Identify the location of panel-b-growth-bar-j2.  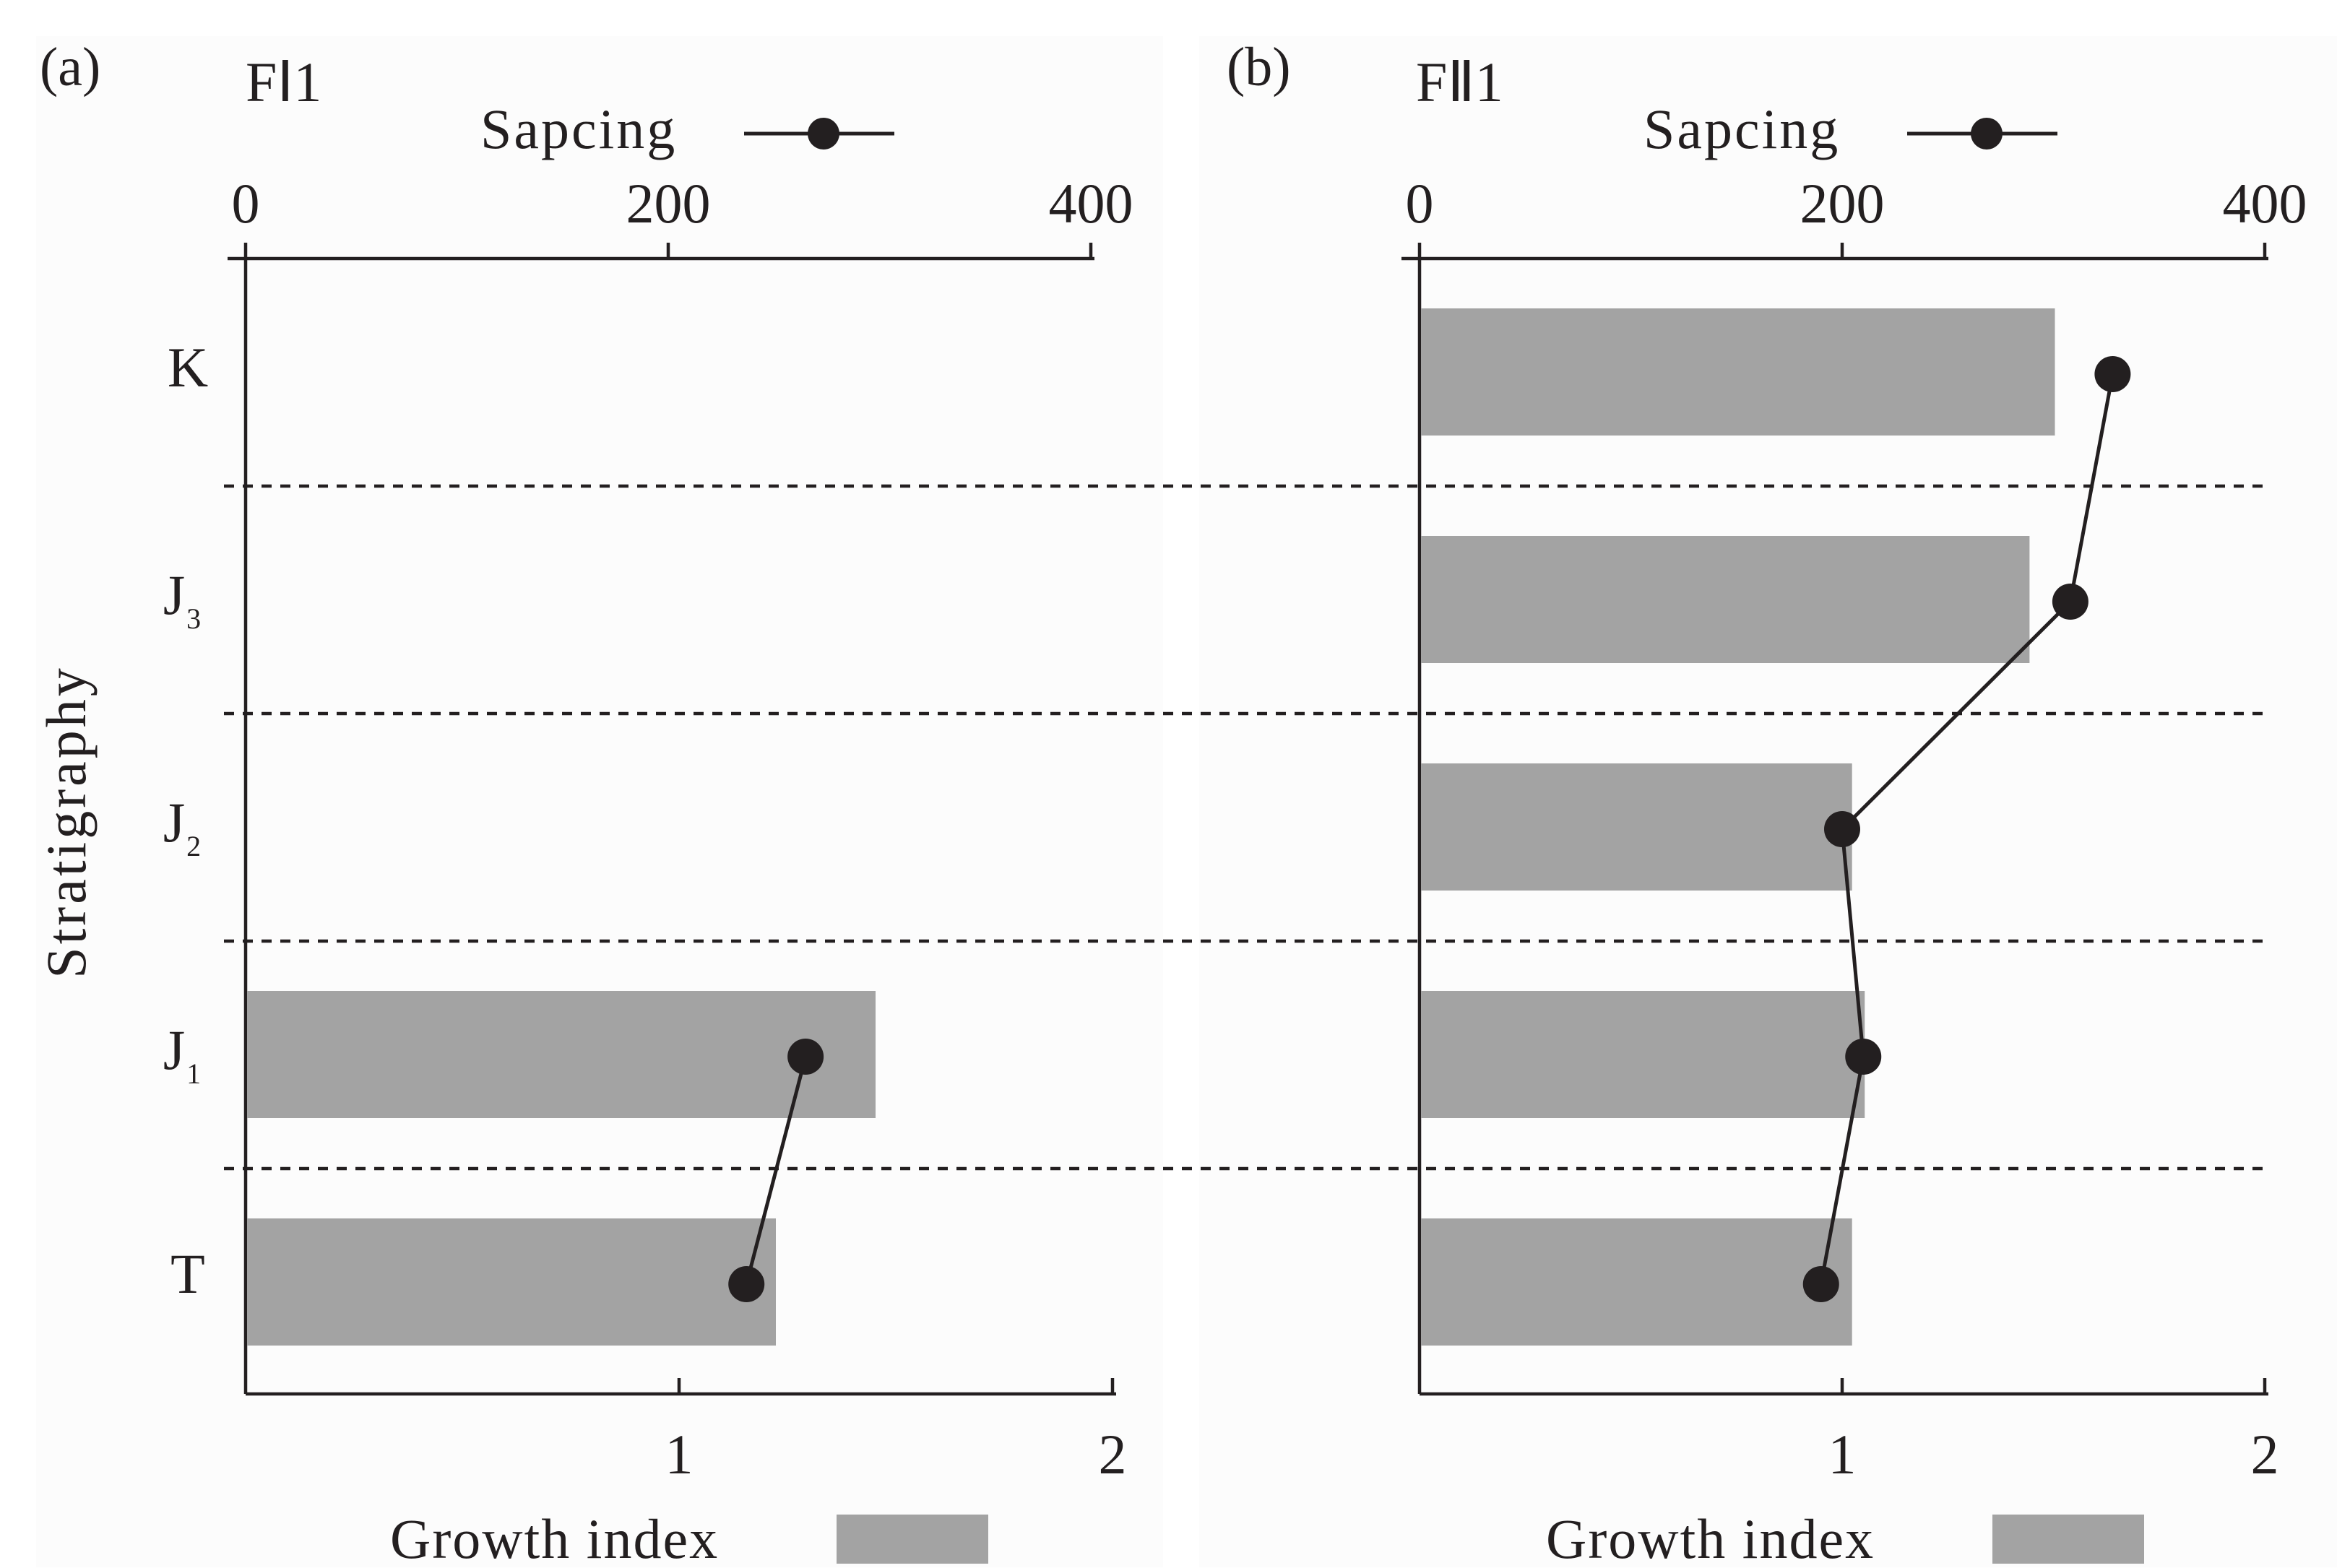
(1636, 827).